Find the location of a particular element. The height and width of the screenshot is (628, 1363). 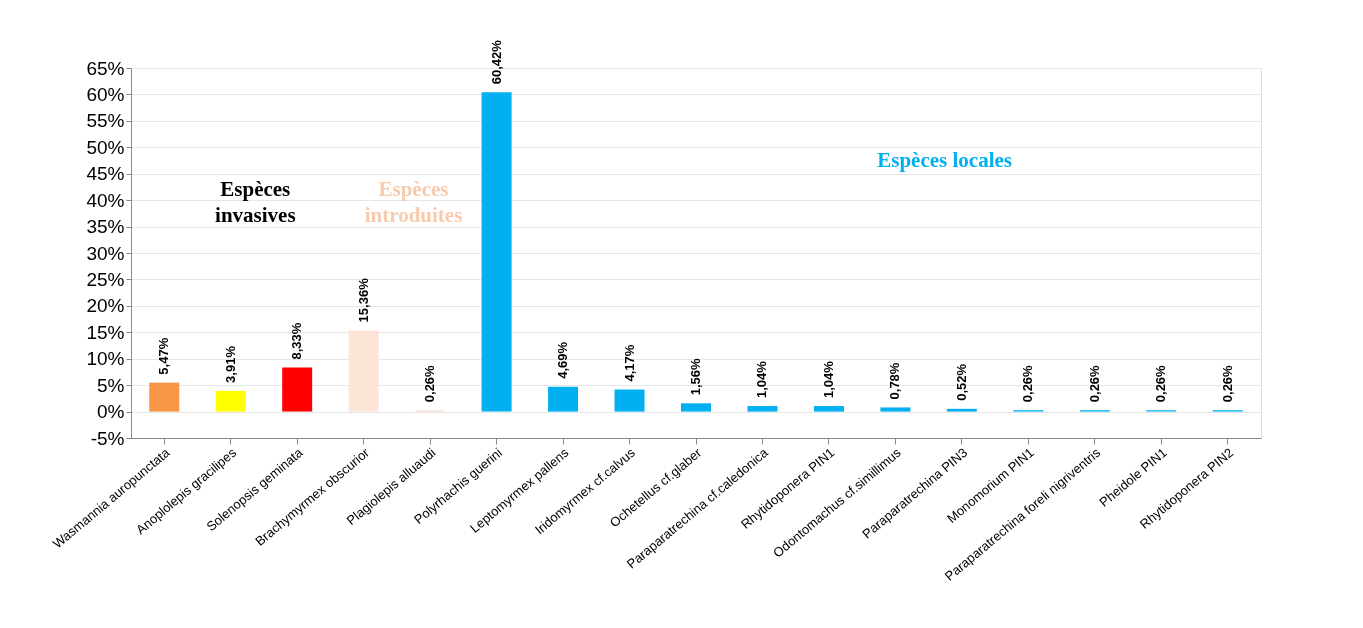

data-label: 0,52% is located at coordinates (961, 382).